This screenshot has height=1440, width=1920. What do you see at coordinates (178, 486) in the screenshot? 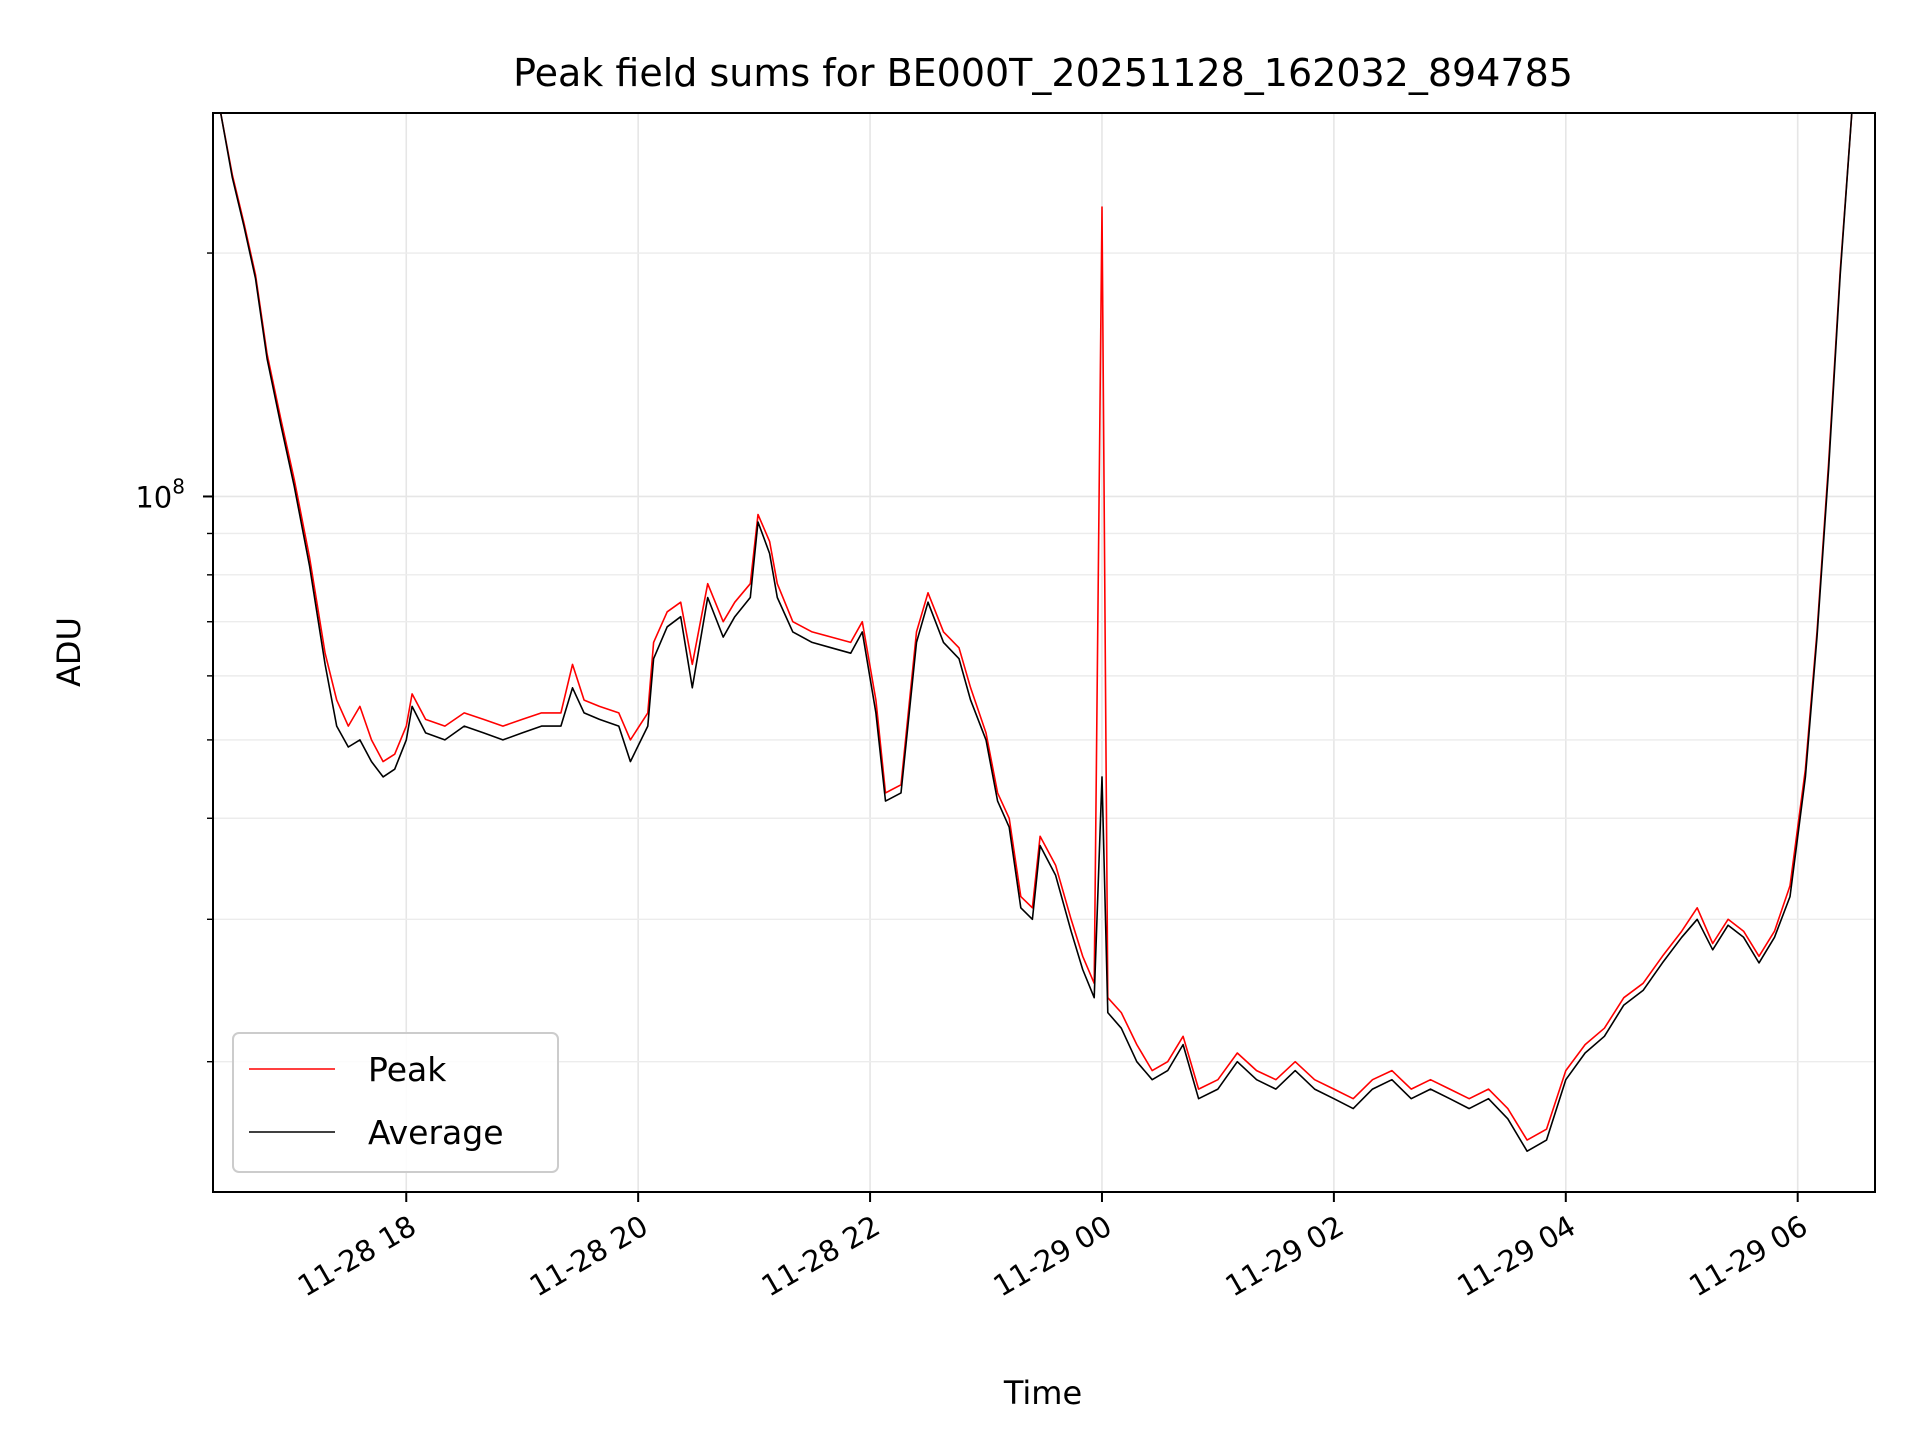
I see `y-tick-exponent: 8` at bounding box center [178, 486].